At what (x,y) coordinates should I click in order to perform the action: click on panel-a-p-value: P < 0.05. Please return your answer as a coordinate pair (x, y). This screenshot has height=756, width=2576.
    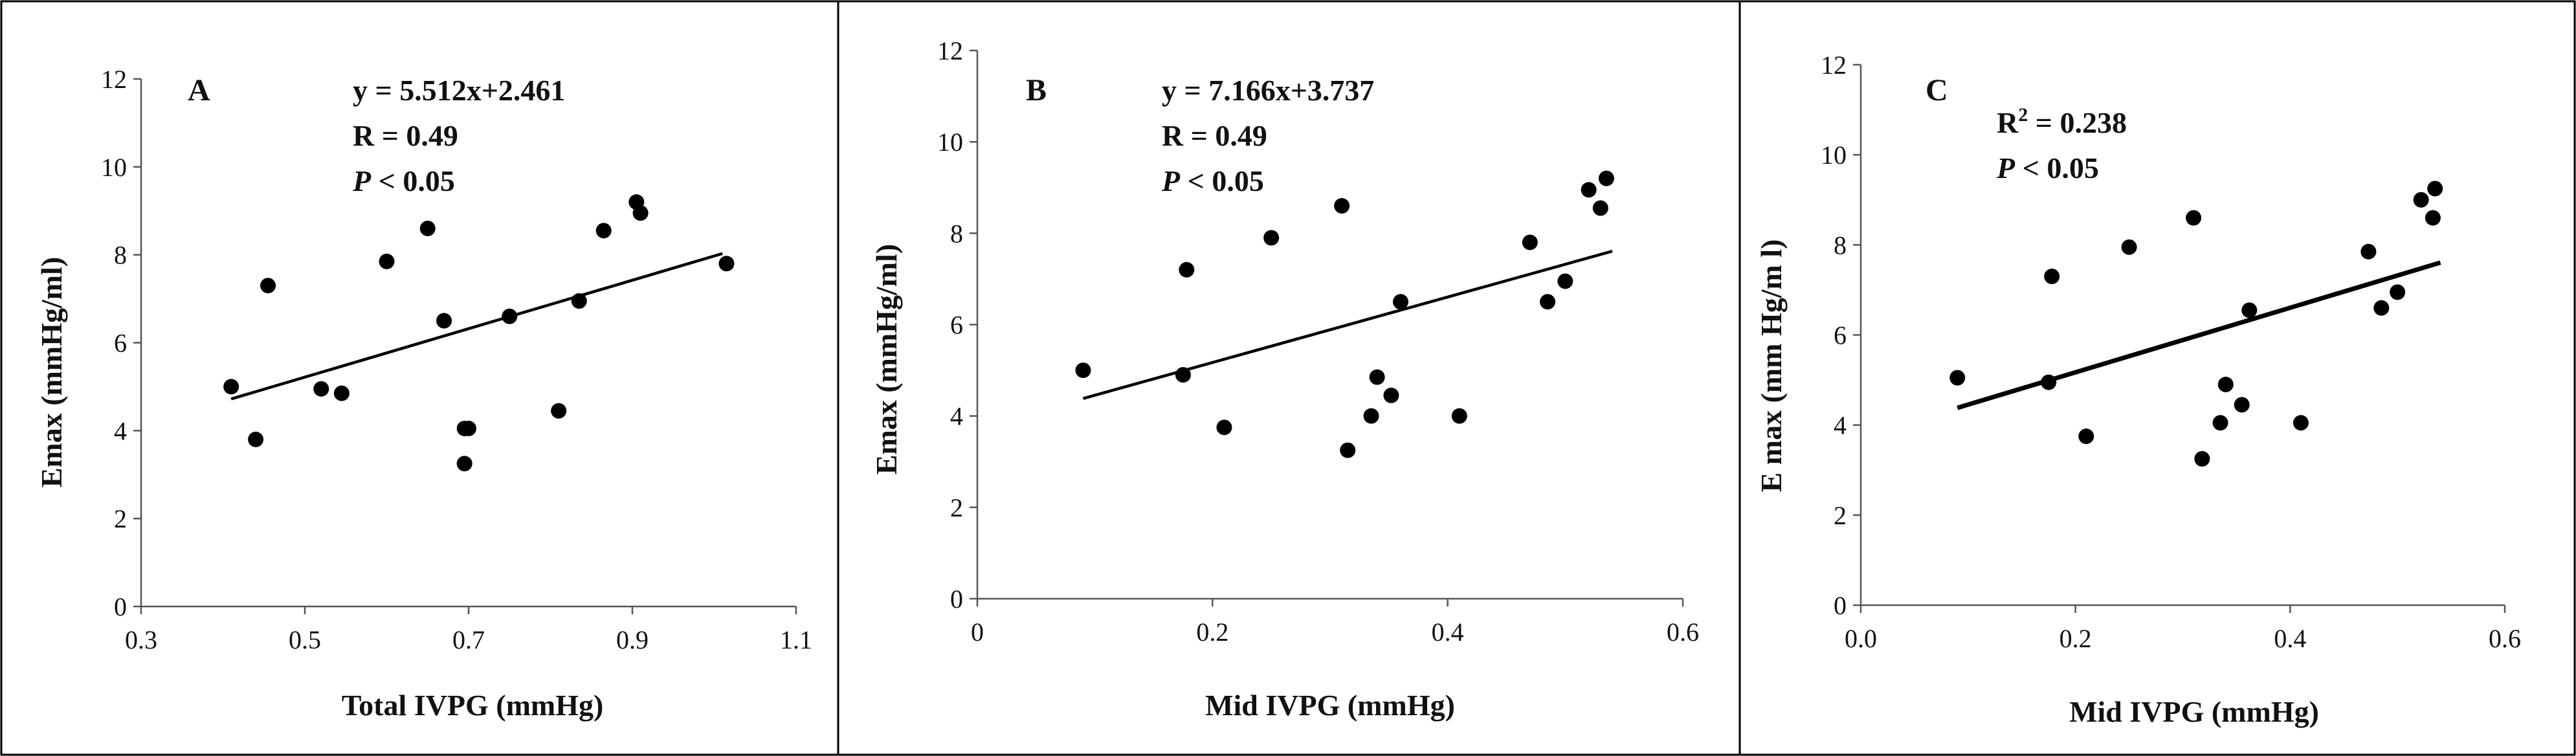
    Looking at the image, I should click on (403, 180).